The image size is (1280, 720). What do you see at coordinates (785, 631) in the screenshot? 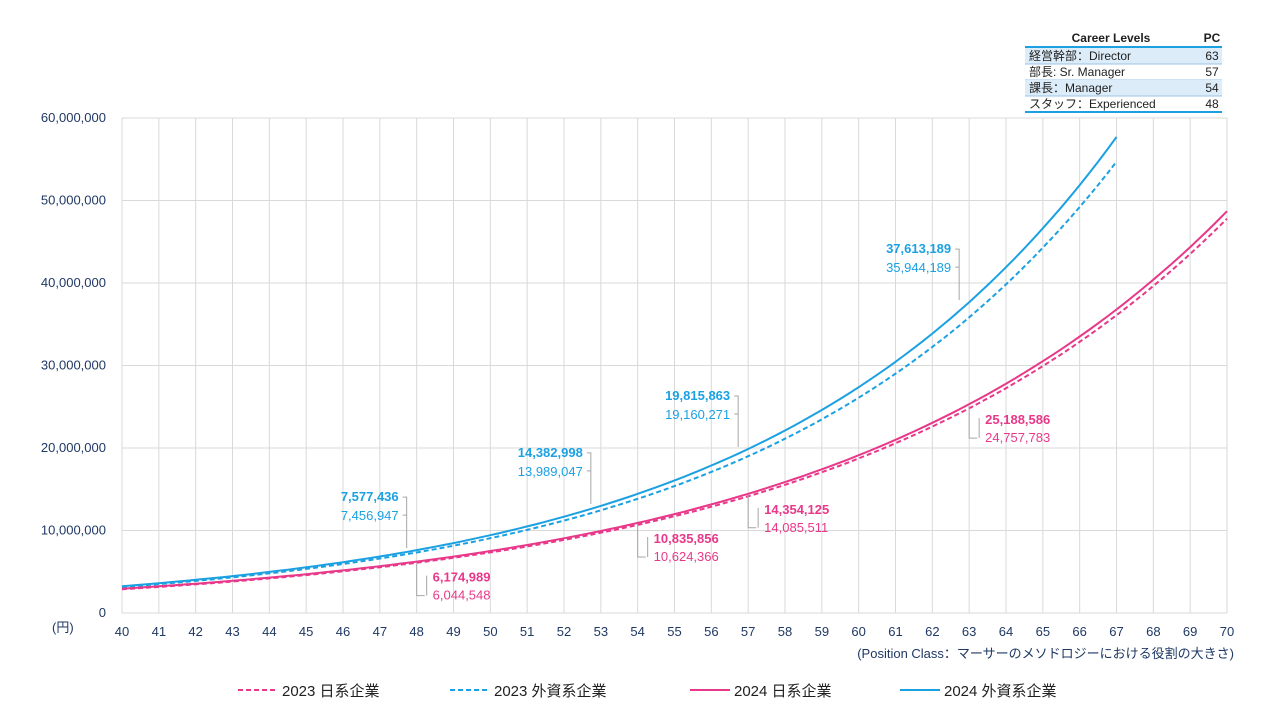
I see `x-tick-label: 58` at bounding box center [785, 631].